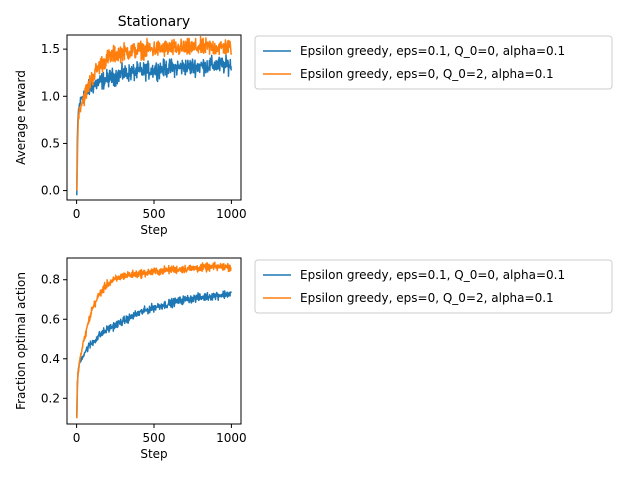 This screenshot has height=485, width=640. I want to click on y-tick-label: 0.6, so click(50, 319).